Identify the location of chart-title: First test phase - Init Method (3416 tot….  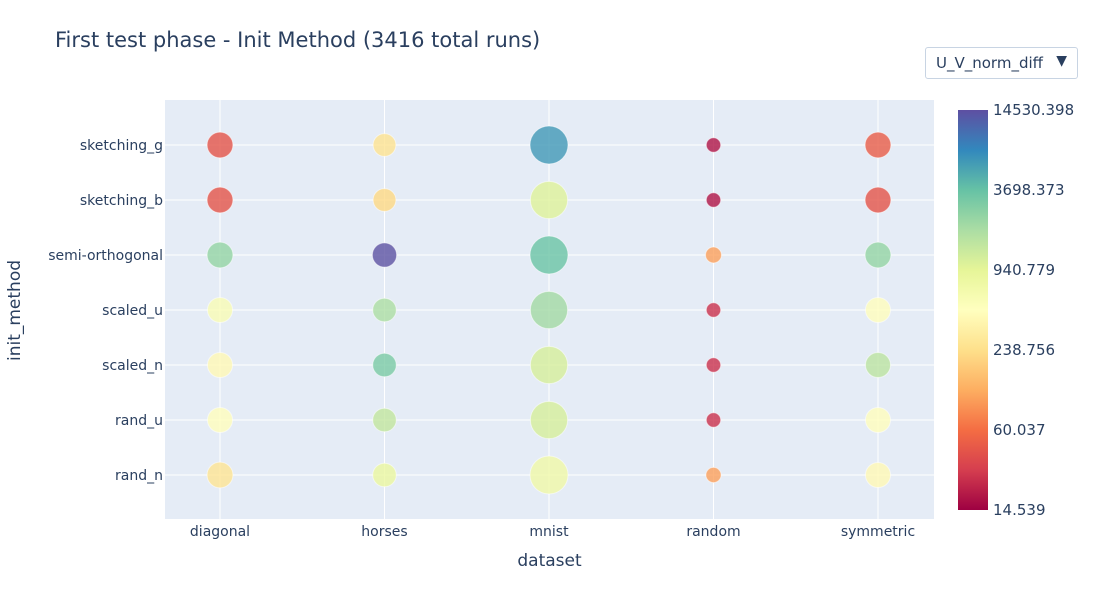
(298, 40).